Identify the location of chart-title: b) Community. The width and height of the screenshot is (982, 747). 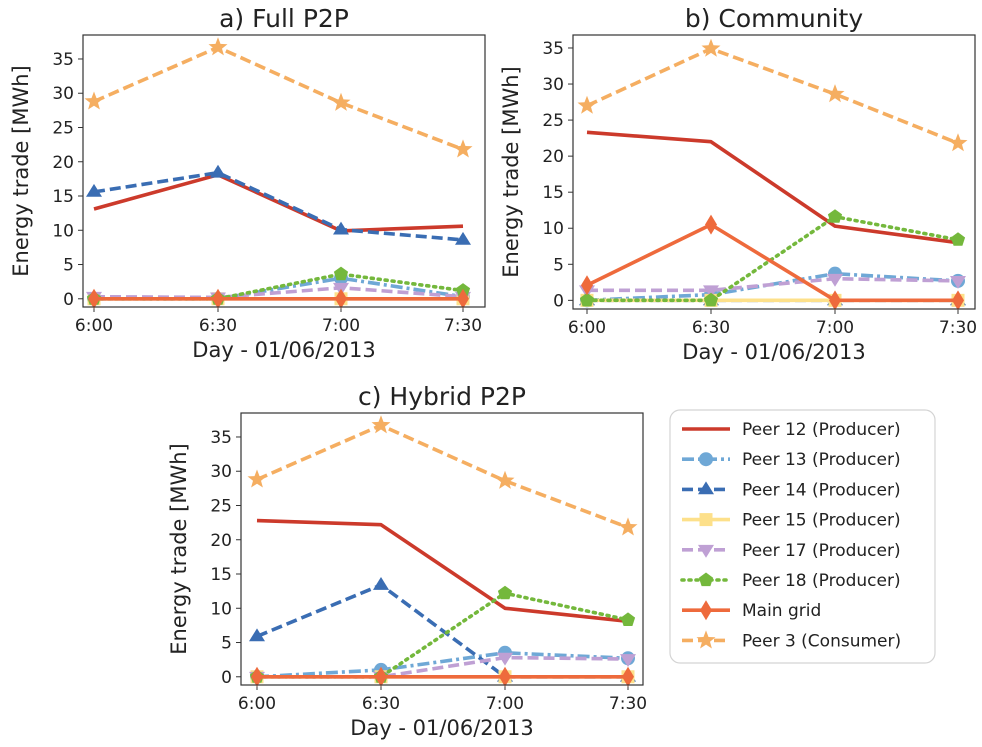
(774, 18).